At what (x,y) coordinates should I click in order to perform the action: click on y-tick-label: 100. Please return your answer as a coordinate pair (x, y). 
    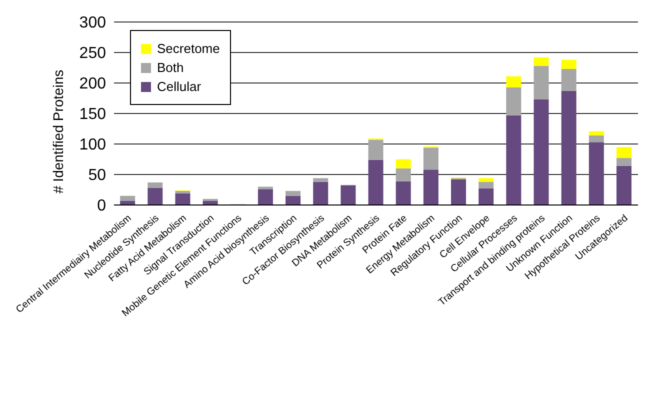
    Looking at the image, I should click on (92, 145).